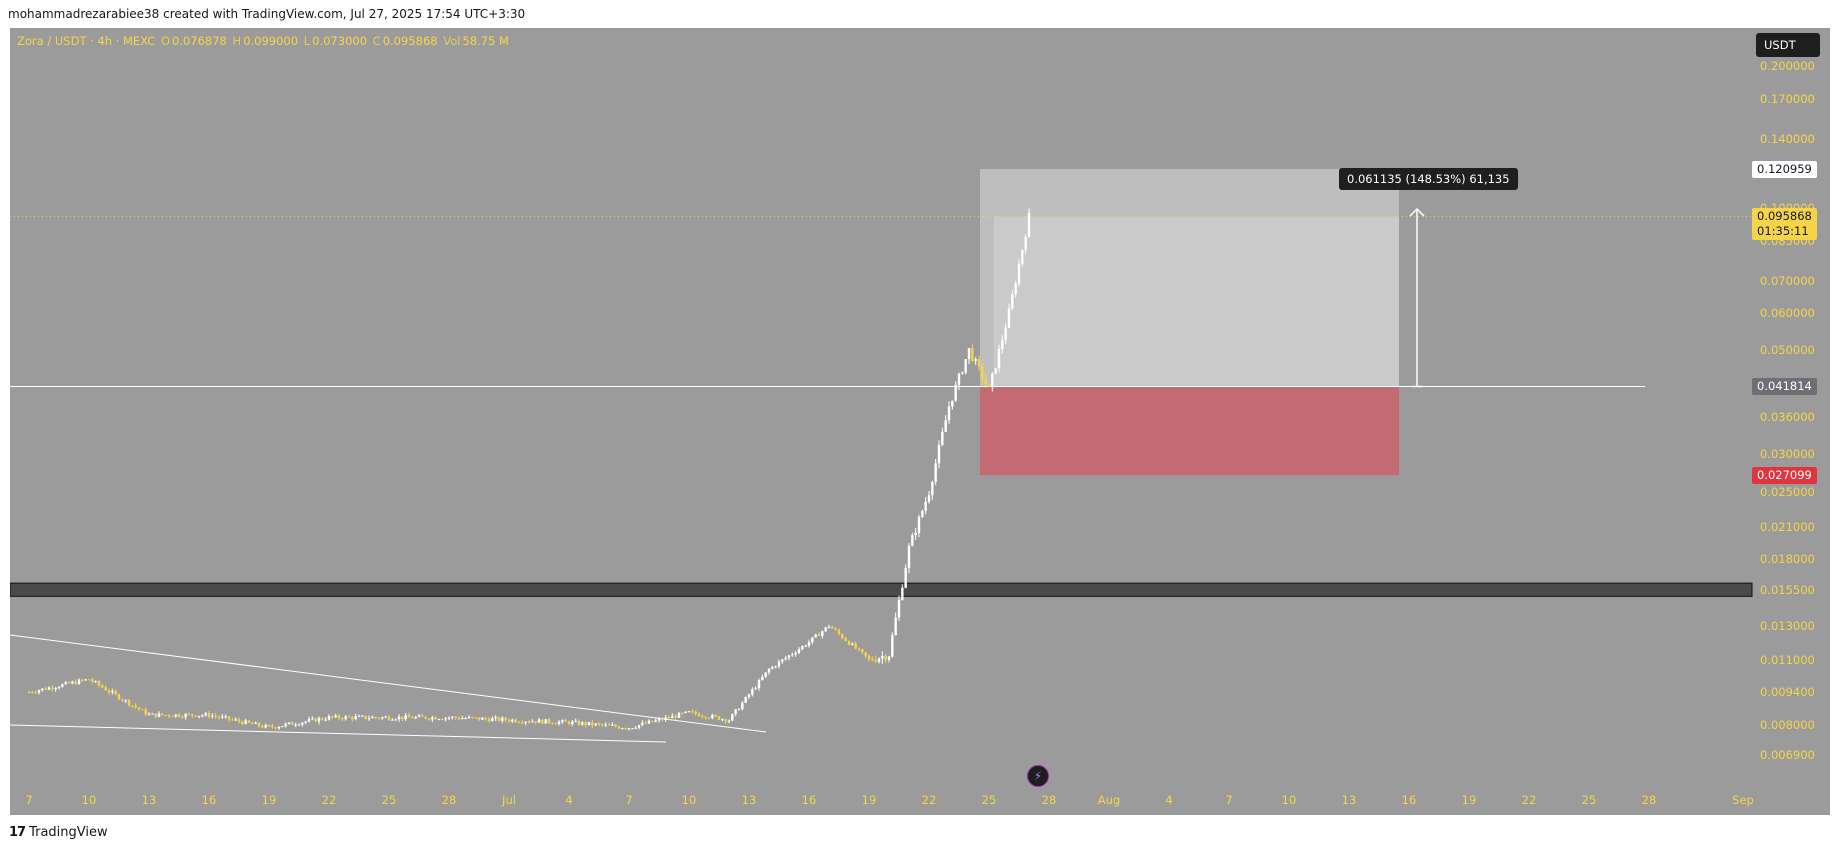  Describe the element at coordinates (1788, 45) in the screenshot. I see `currency-button: USDT` at that location.